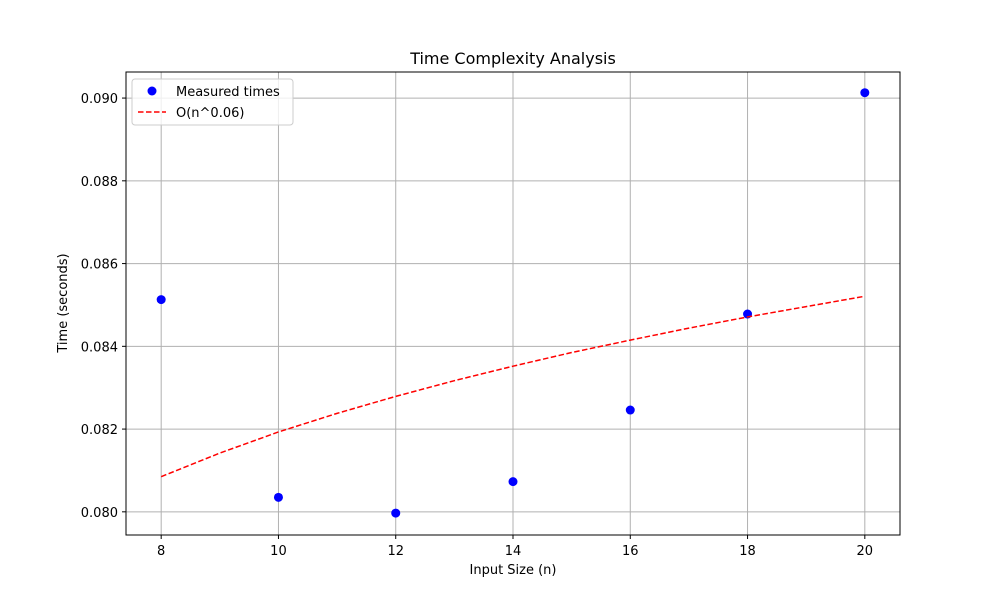  What do you see at coordinates (228, 92) in the screenshot?
I see `legend-label-measured-times: Measured times` at bounding box center [228, 92].